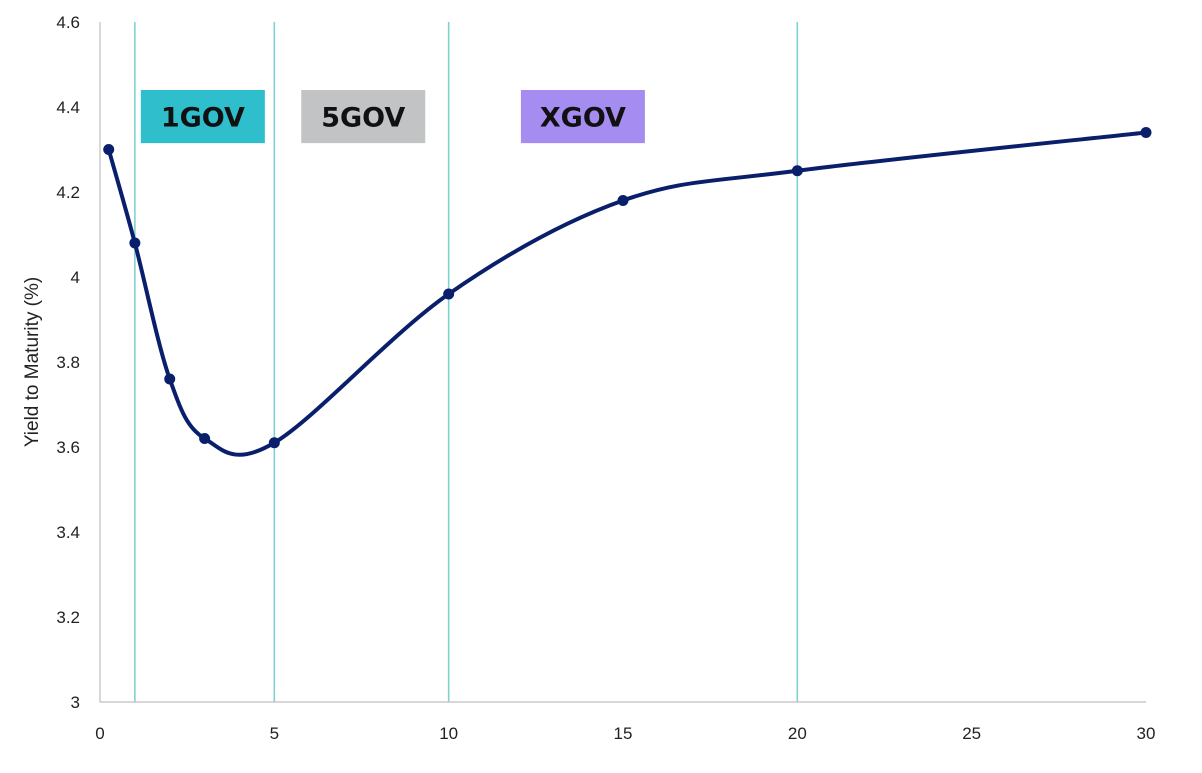  I want to click on x-tick-label: 0, so click(99, 733).